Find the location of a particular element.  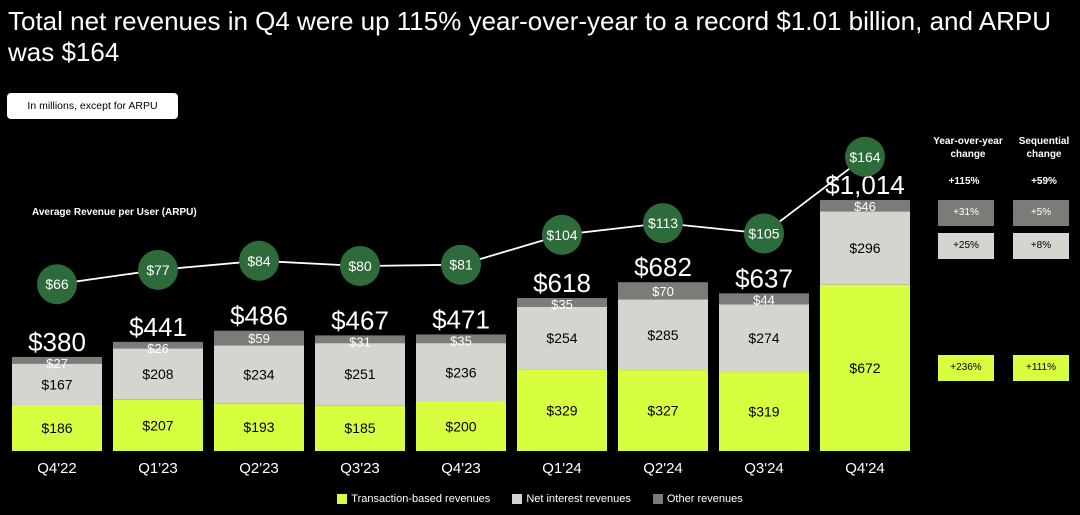

bar-total-label-1: $441 is located at coordinates (158, 327).